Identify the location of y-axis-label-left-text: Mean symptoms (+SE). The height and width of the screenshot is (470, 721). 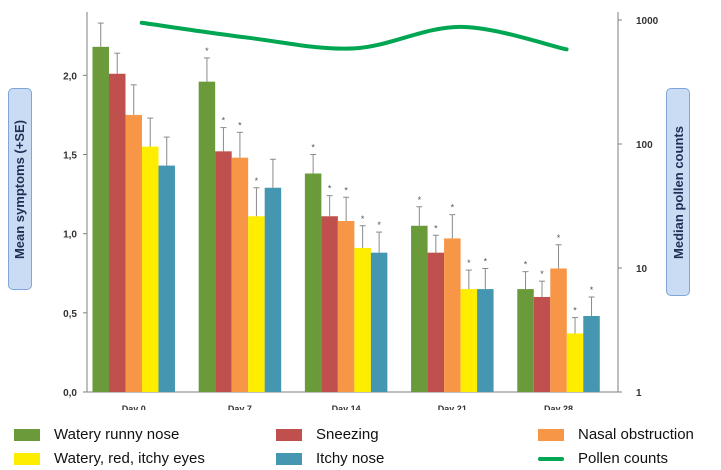
(20, 189).